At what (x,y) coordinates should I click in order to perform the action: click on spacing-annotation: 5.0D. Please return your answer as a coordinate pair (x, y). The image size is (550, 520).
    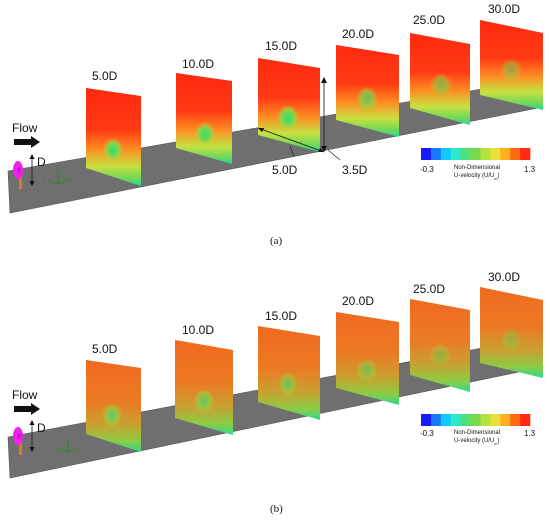
    Looking at the image, I should click on (291, 152).